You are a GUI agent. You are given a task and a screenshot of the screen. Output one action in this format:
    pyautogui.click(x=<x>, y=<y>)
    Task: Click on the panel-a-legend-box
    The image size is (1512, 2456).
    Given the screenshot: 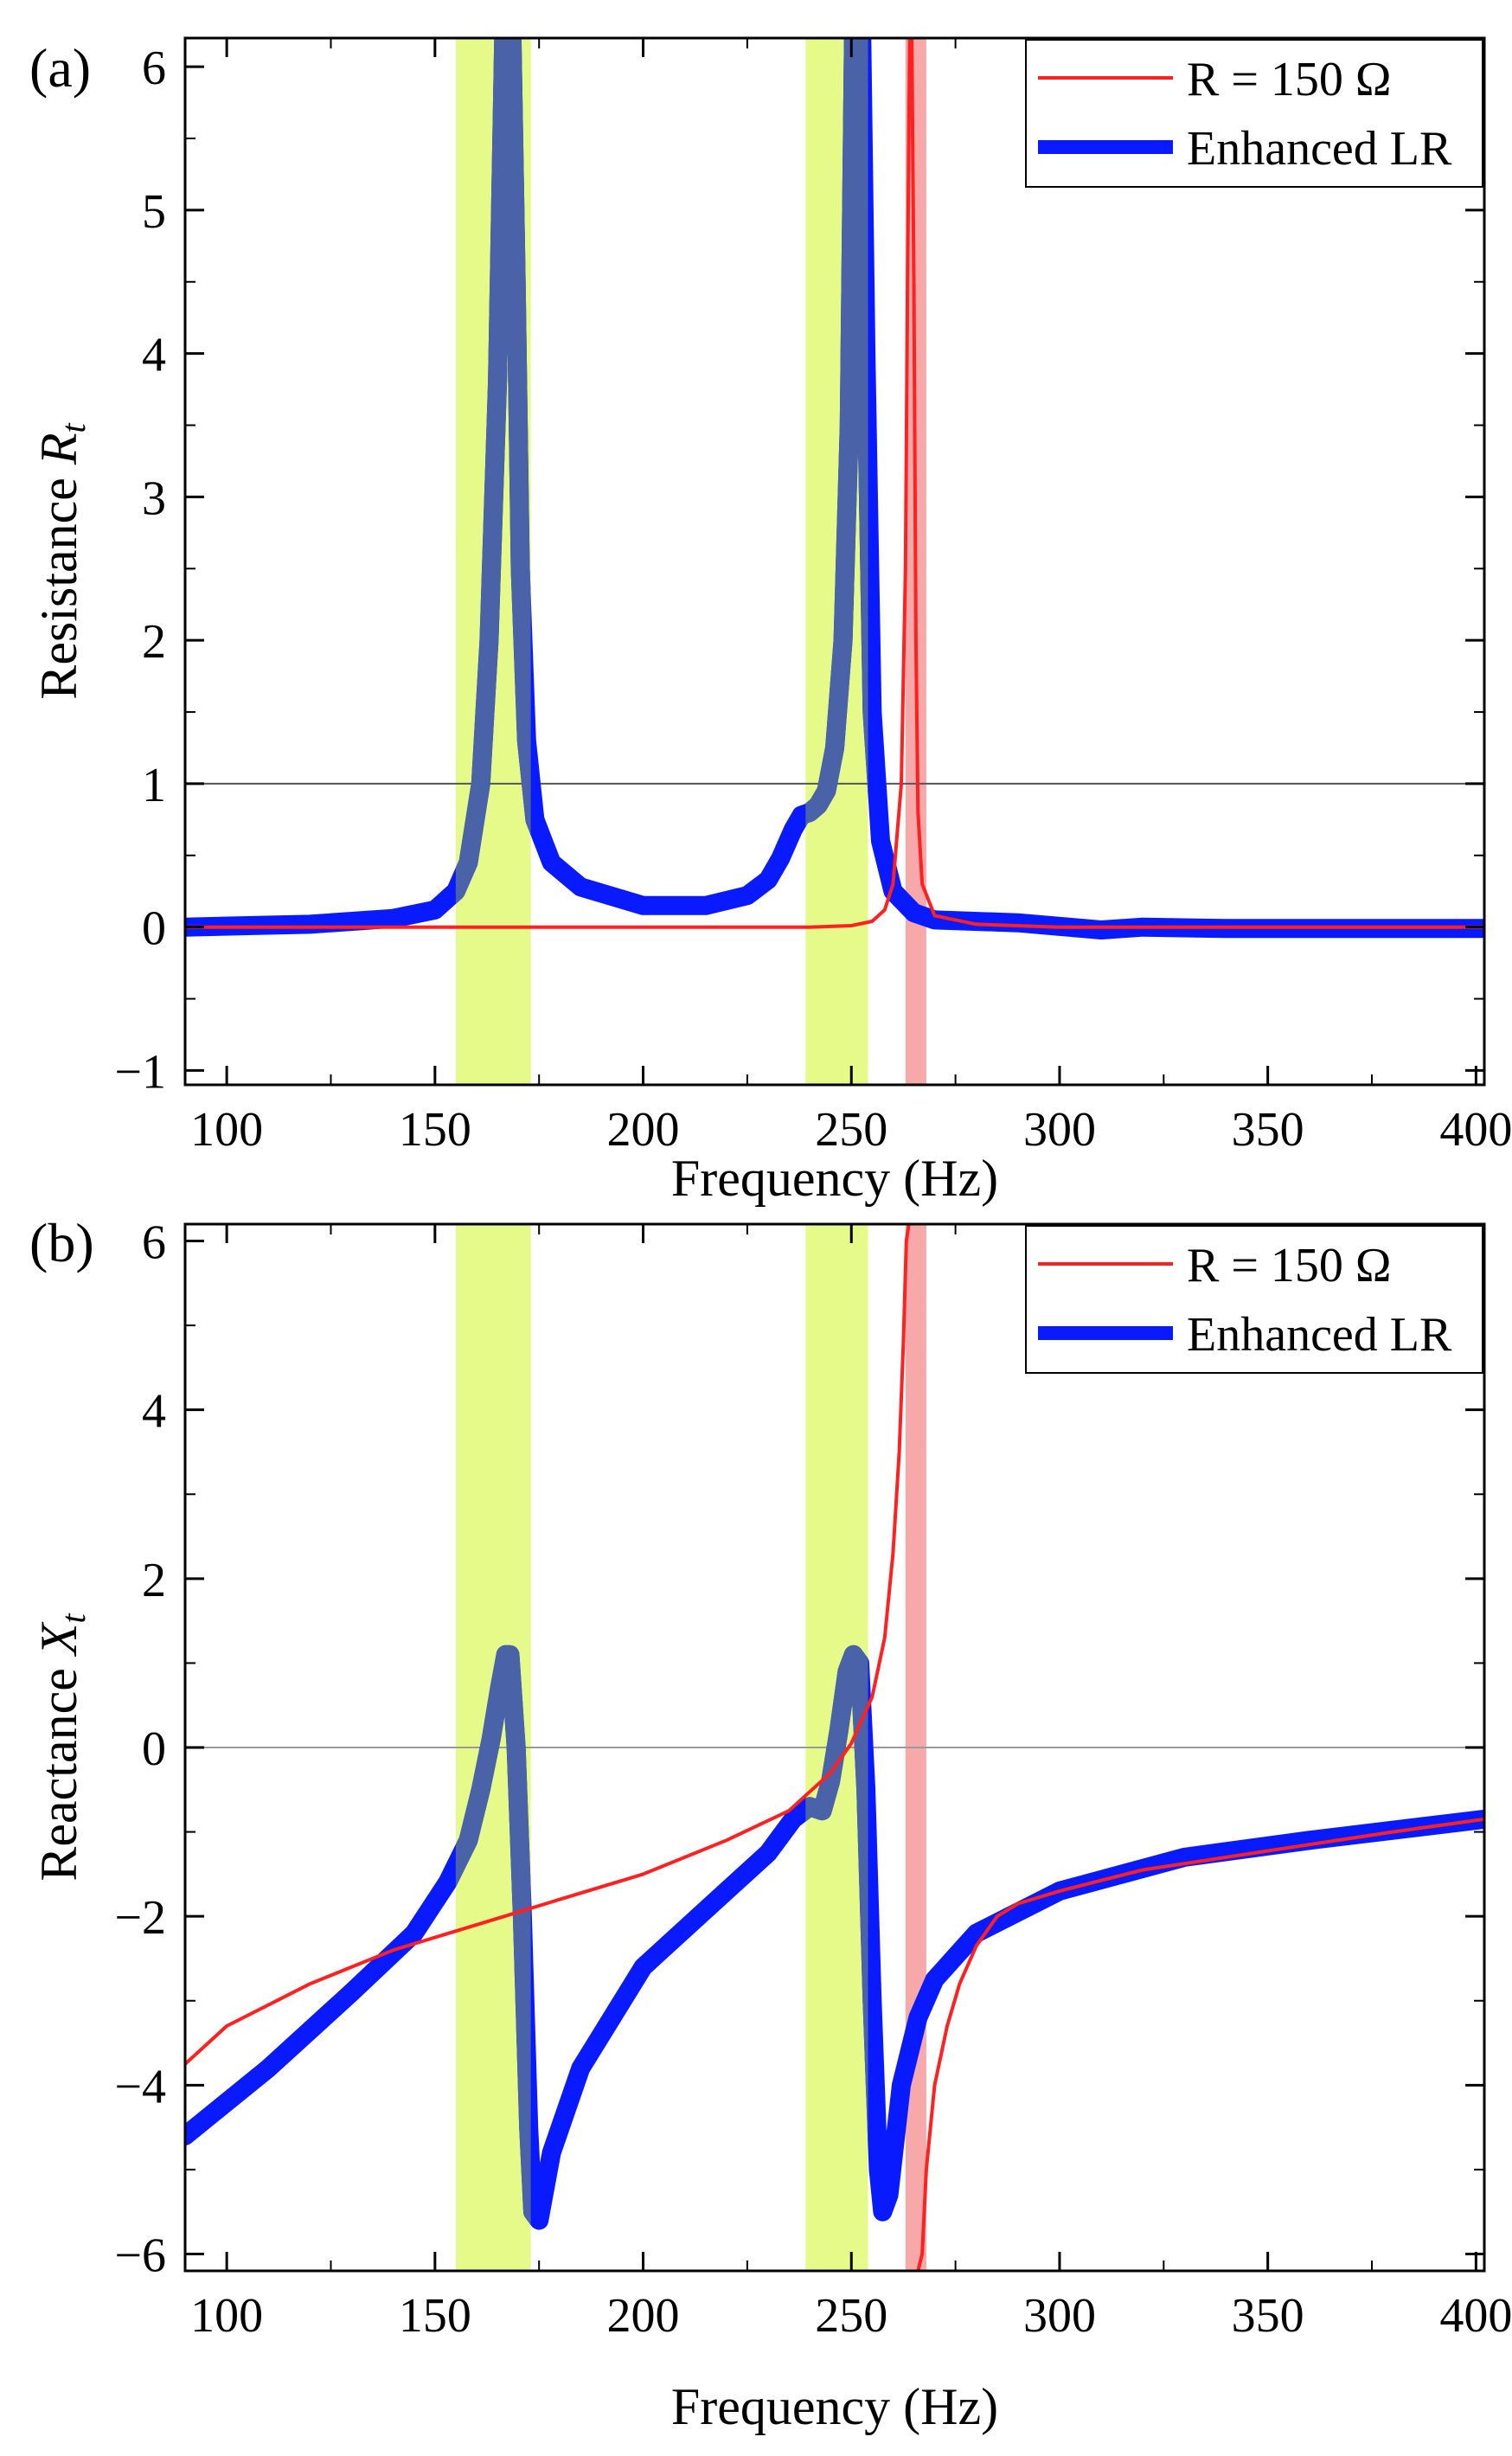 What is the action you would take?
    pyautogui.click(x=1254, y=114)
    